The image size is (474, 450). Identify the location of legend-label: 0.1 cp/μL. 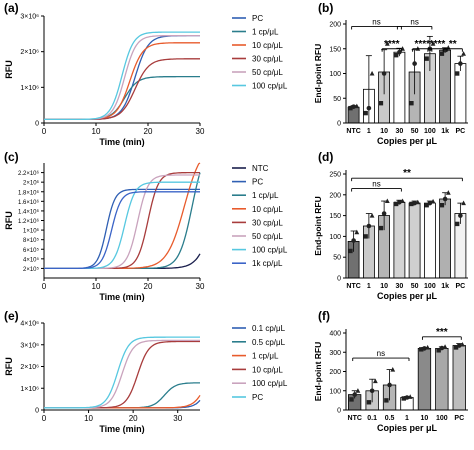
(269, 328).